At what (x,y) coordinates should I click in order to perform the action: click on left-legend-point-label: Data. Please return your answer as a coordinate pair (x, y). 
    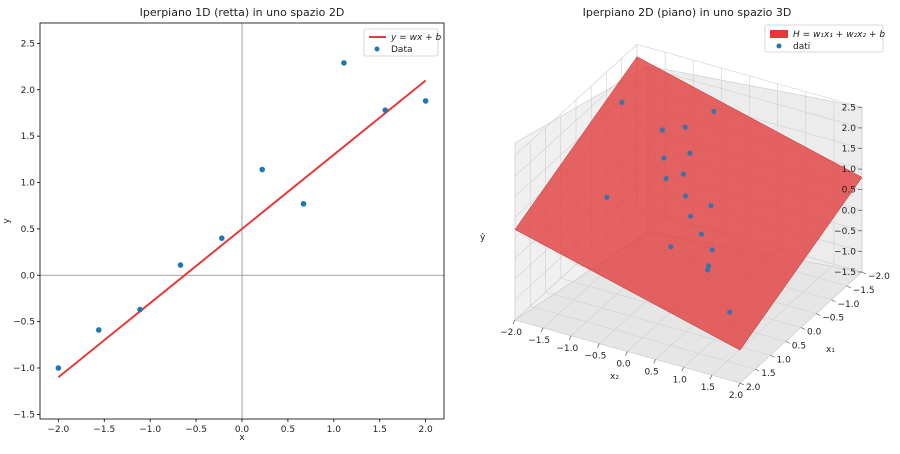
    Looking at the image, I should click on (402, 50).